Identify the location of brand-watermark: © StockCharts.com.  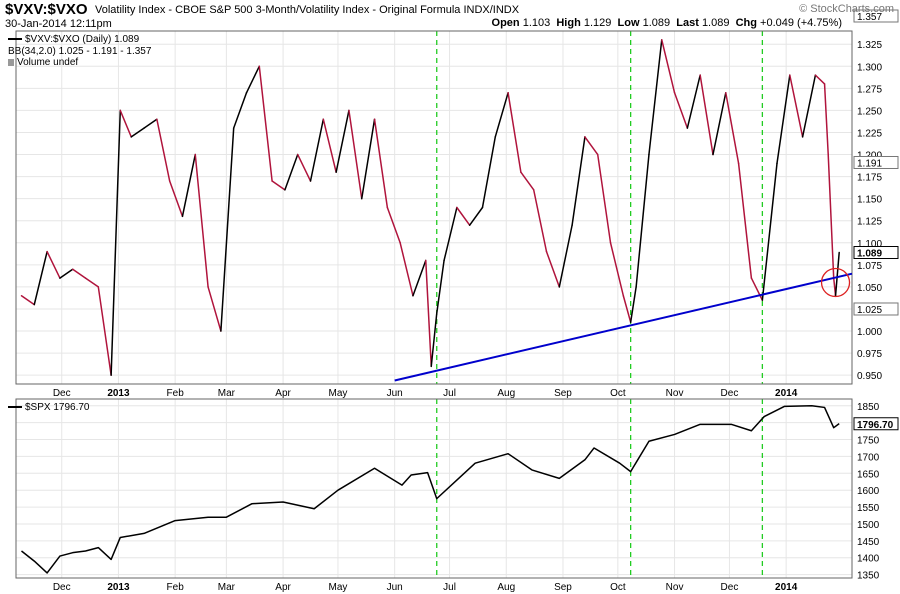
(846, 9).